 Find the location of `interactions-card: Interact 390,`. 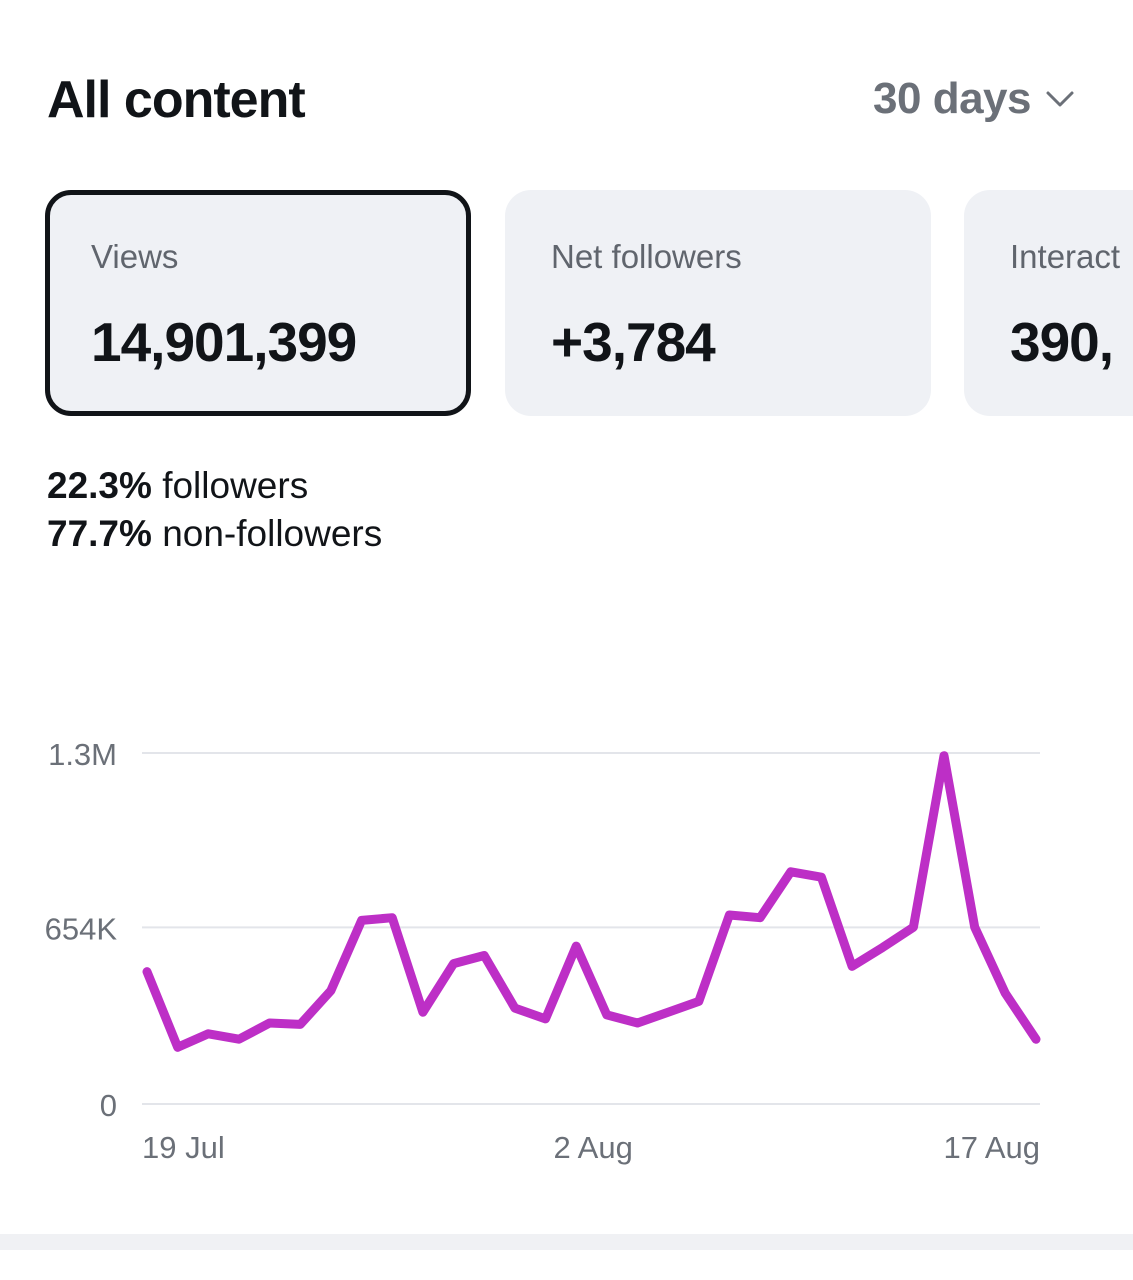

interactions-card: Interact 390, is located at coordinates (1048, 303).